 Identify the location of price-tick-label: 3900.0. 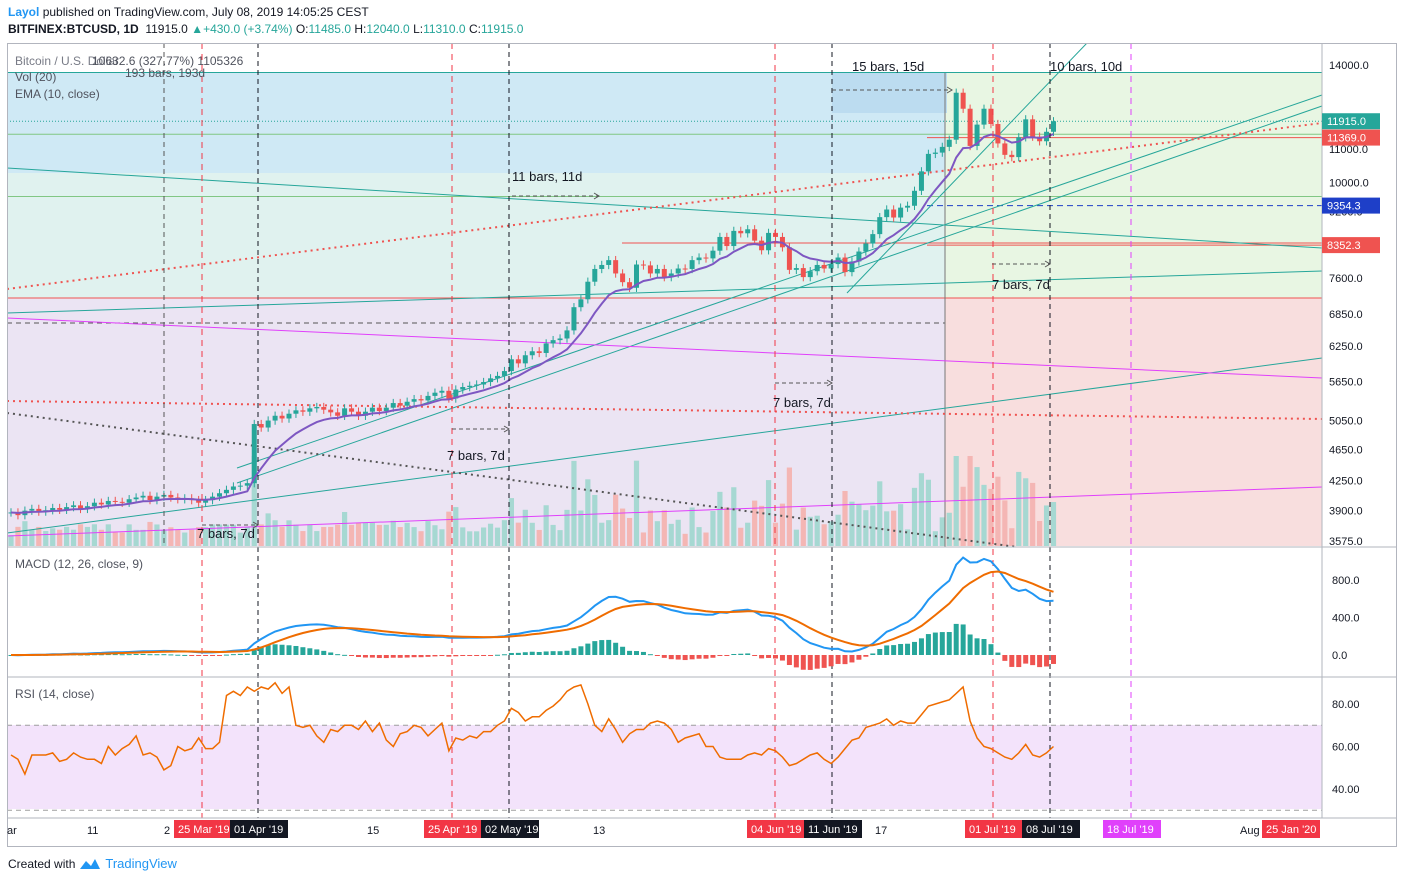
(1346, 512).